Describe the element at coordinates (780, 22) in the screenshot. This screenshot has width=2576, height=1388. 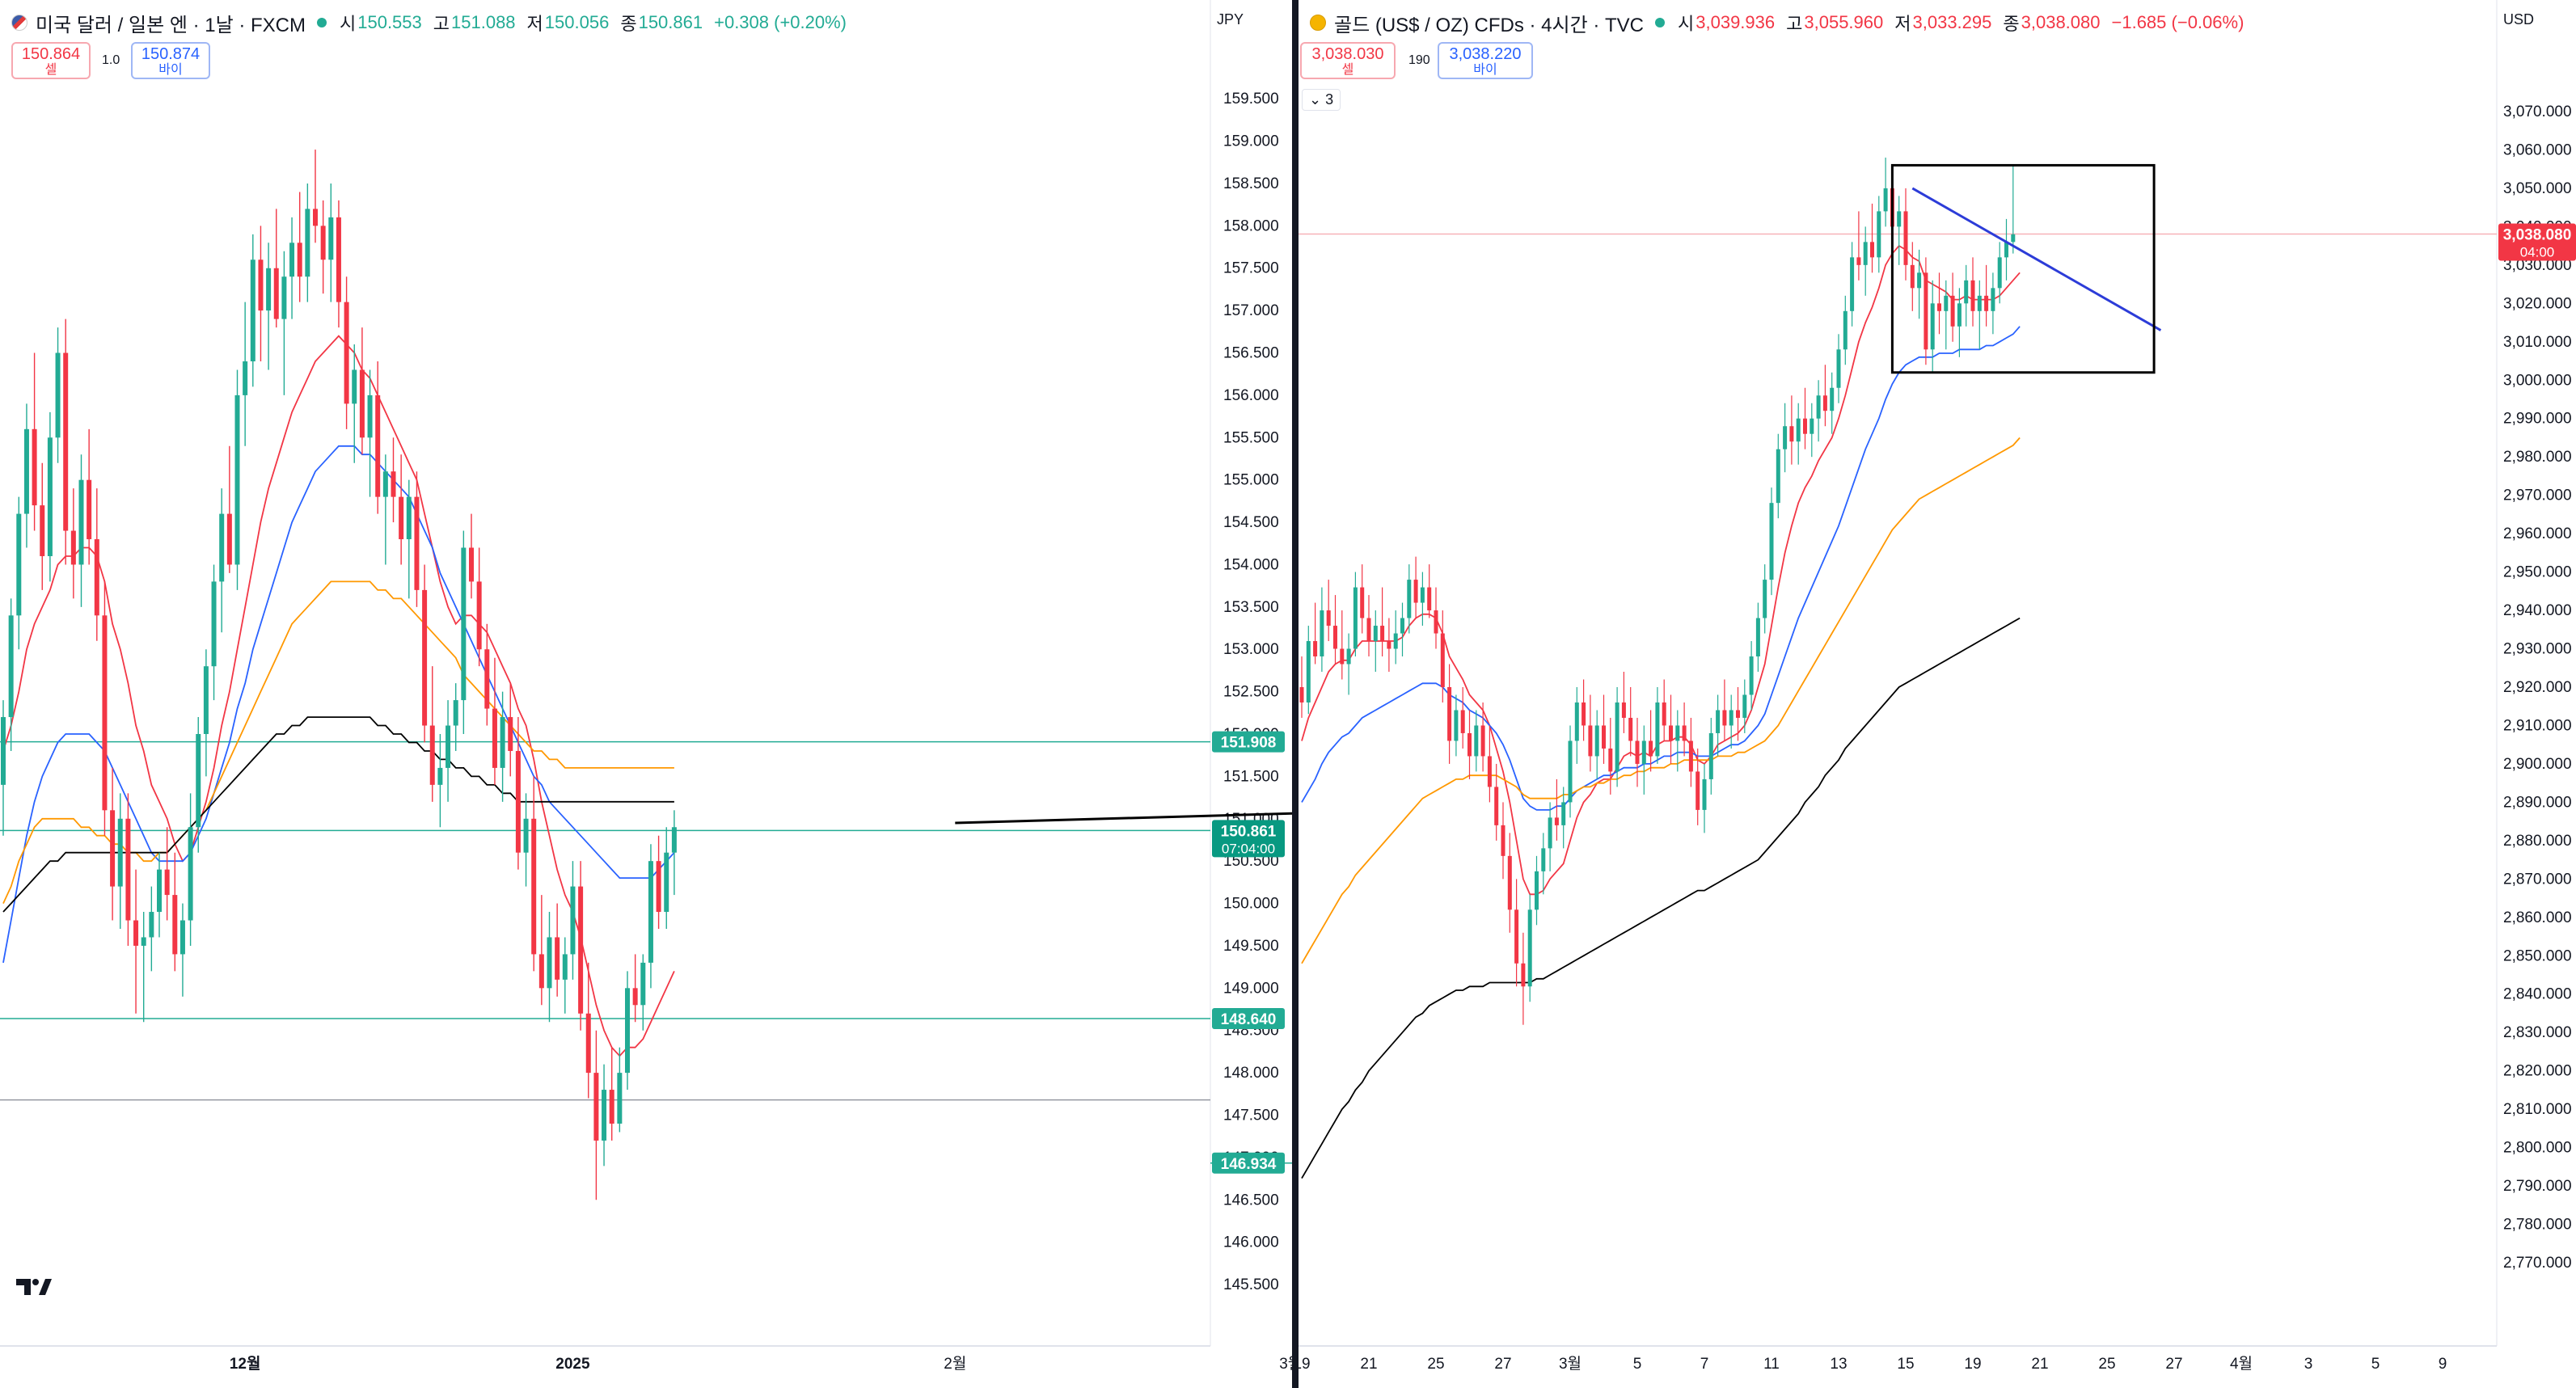
I see `change-value: +0.308 (+0.20%)` at that location.